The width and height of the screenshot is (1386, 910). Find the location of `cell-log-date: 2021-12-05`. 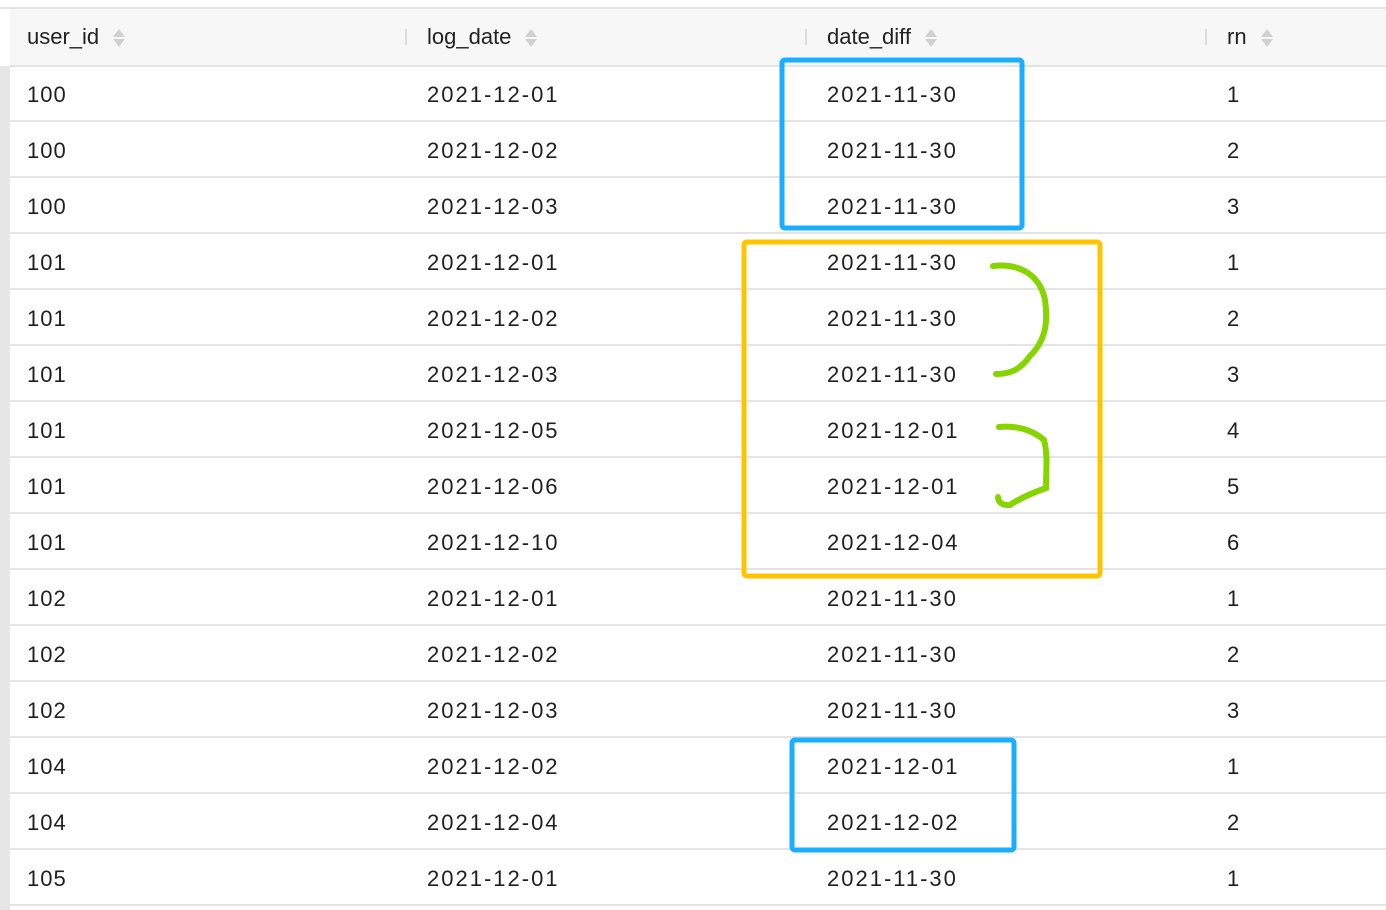

cell-log-date: 2021-12-05 is located at coordinates (493, 430).